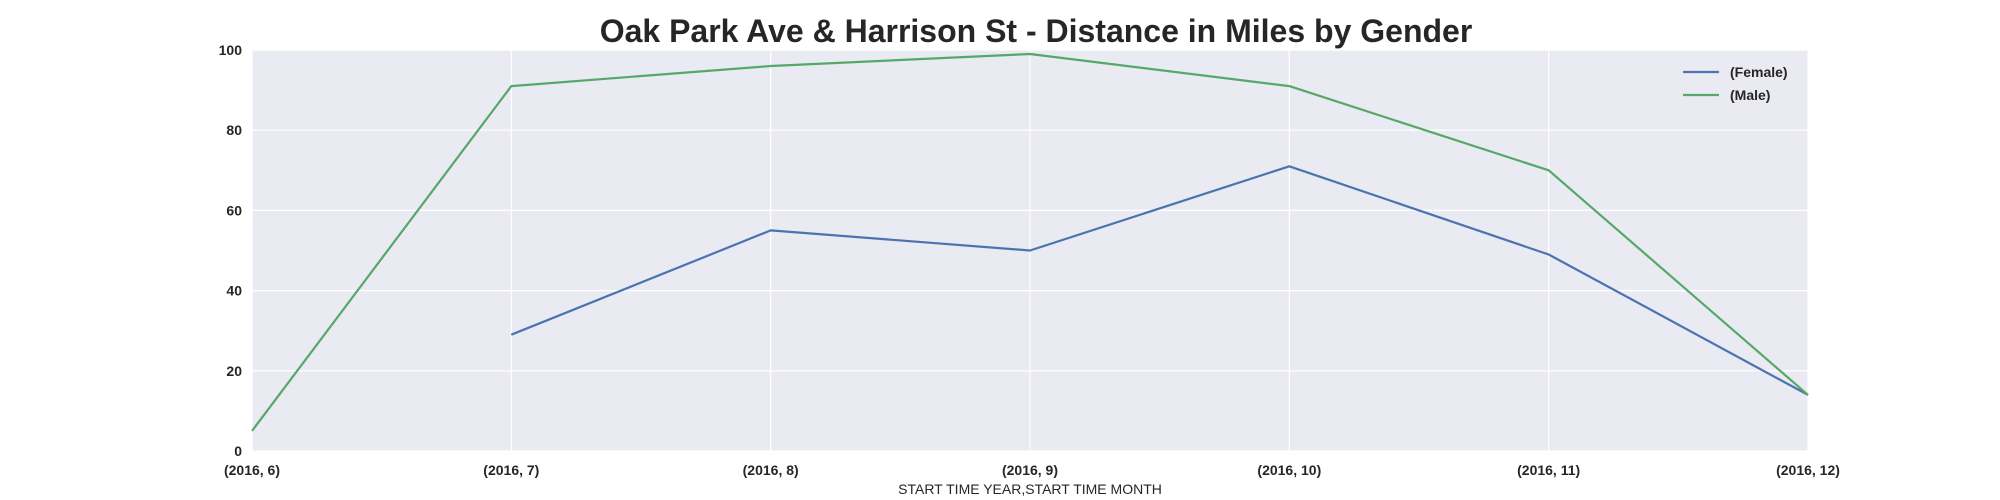  Describe the element at coordinates (234, 130) in the screenshot. I see `y-tick-label: 80` at that location.